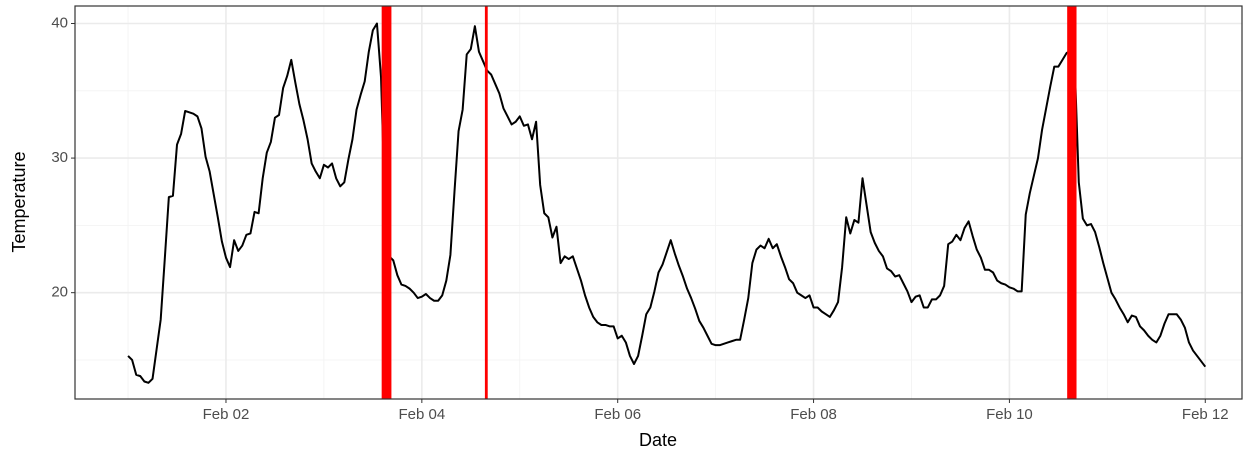  What do you see at coordinates (59, 292) in the screenshot?
I see `y-tick-label: 20` at bounding box center [59, 292].